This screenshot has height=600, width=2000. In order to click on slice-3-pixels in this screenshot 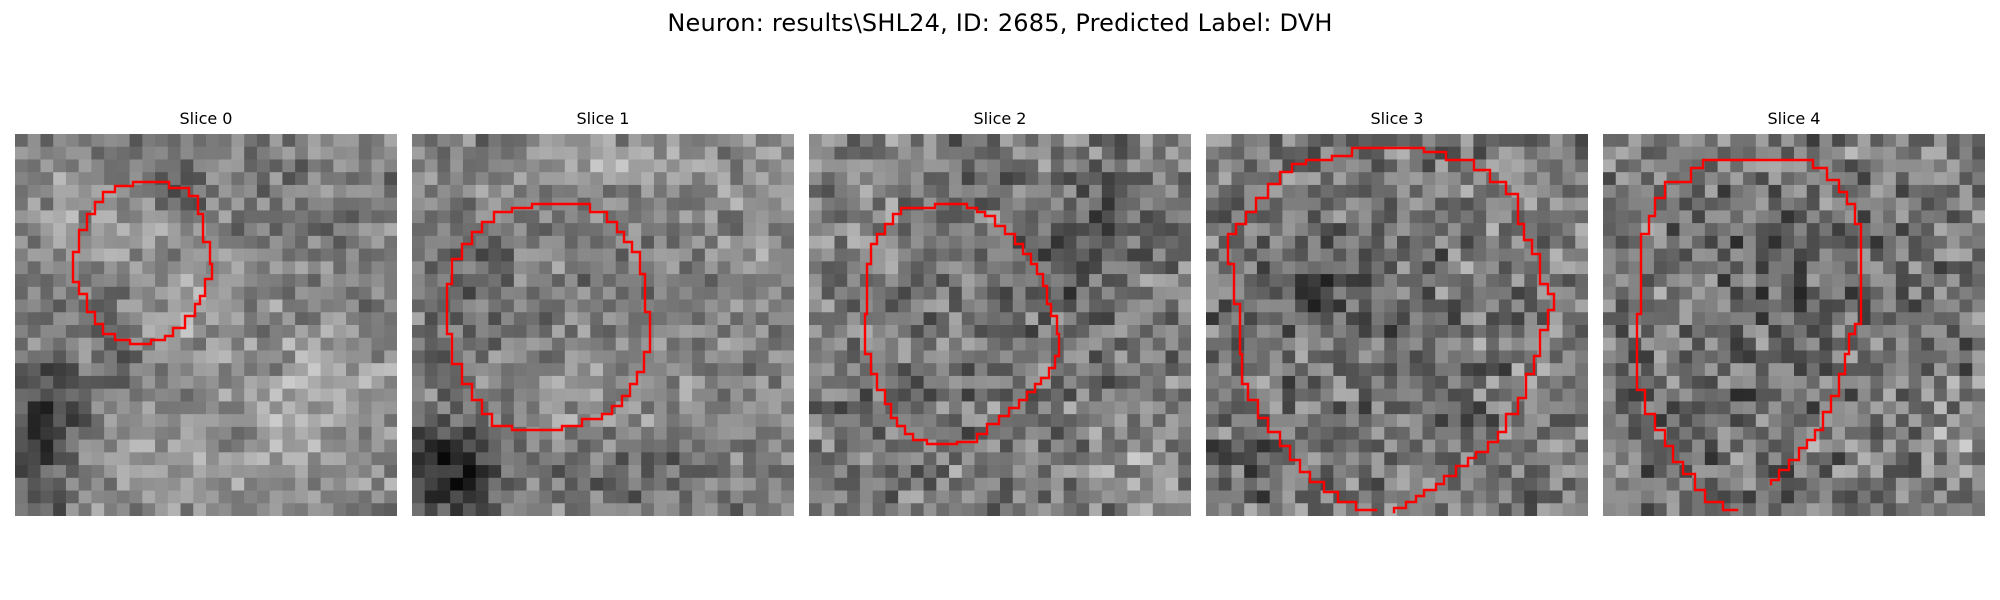, I will do `click(1397, 325)`.